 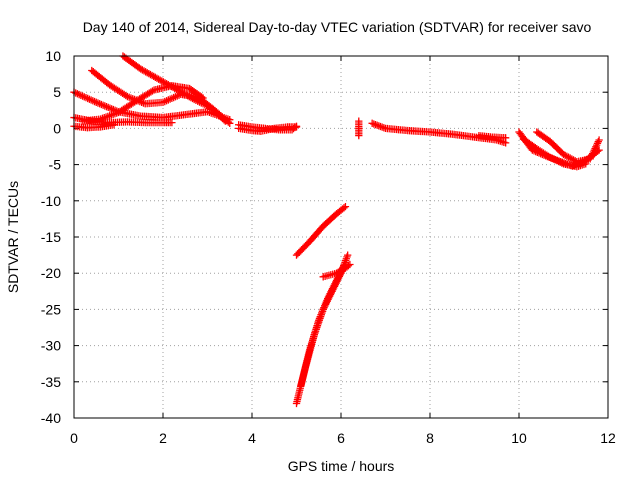 I want to click on x-axis-tick-labels: 0 2 4 6 8 10 12, so click(x=343, y=438).